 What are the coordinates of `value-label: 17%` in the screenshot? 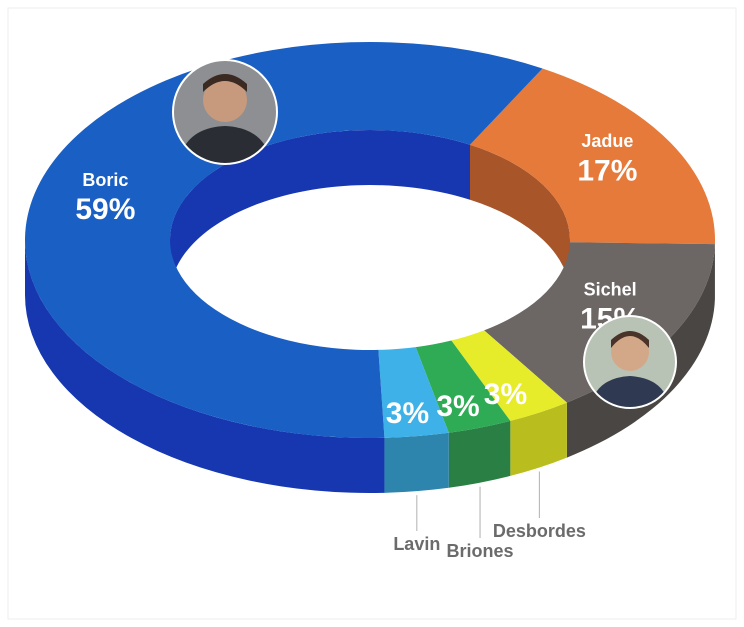 It's located at (607, 170).